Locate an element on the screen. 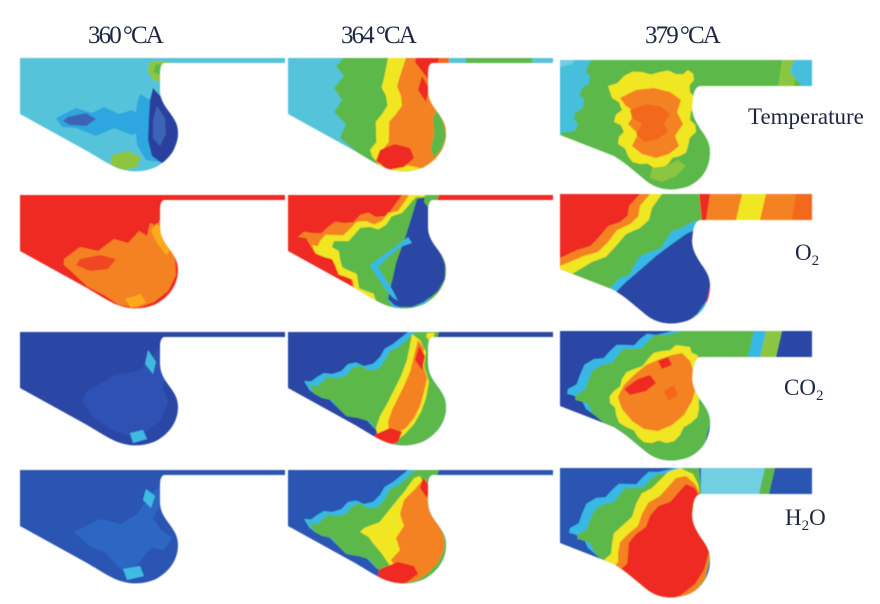  svg-text: 360 °CA is located at coordinates (126, 35).